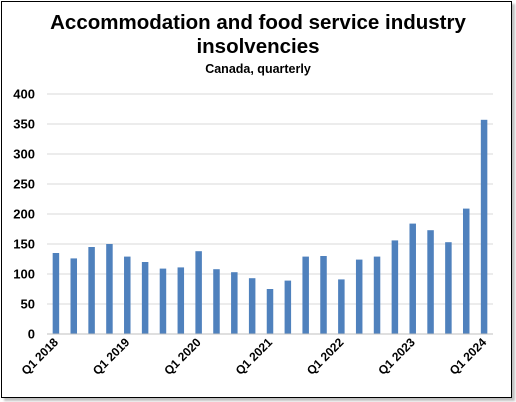 The width and height of the screenshot is (516, 402). I want to click on y-tick-label: 200, so click(24, 214).